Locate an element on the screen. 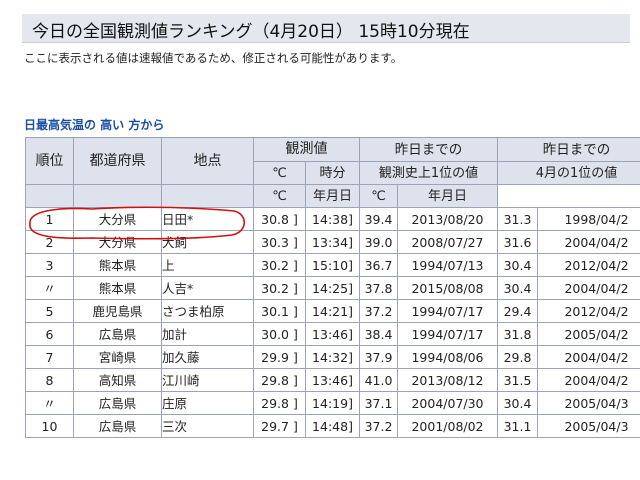 The width and height of the screenshot is (640, 480). subheader-april-celsius: ℃ is located at coordinates (378, 196).